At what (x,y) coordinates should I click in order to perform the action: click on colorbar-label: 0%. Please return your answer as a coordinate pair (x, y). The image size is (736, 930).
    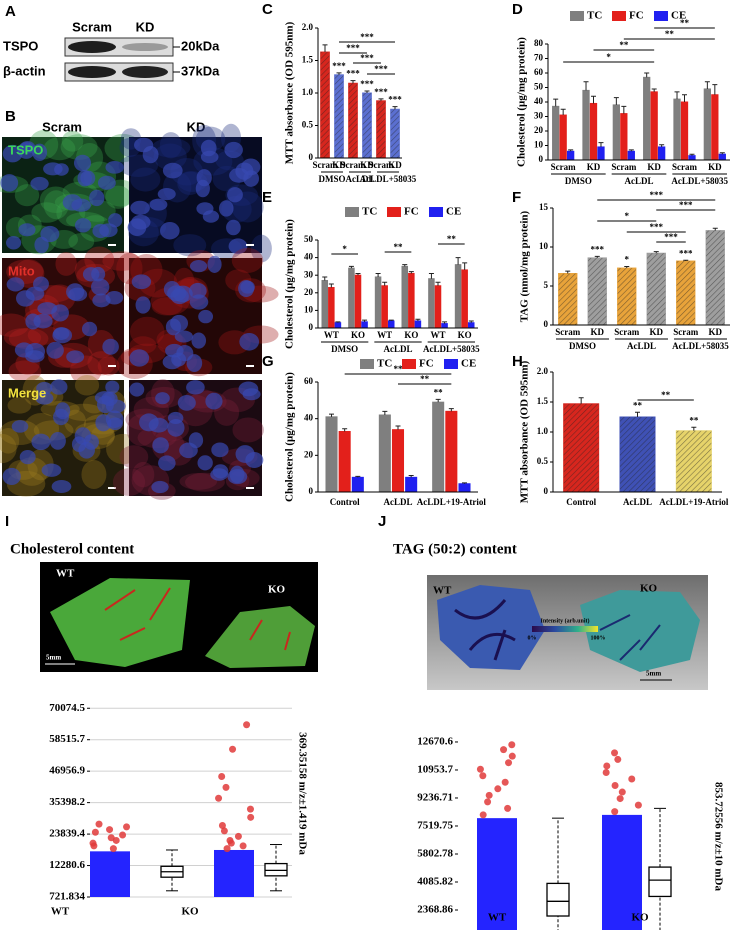
    Looking at the image, I should click on (532, 638).